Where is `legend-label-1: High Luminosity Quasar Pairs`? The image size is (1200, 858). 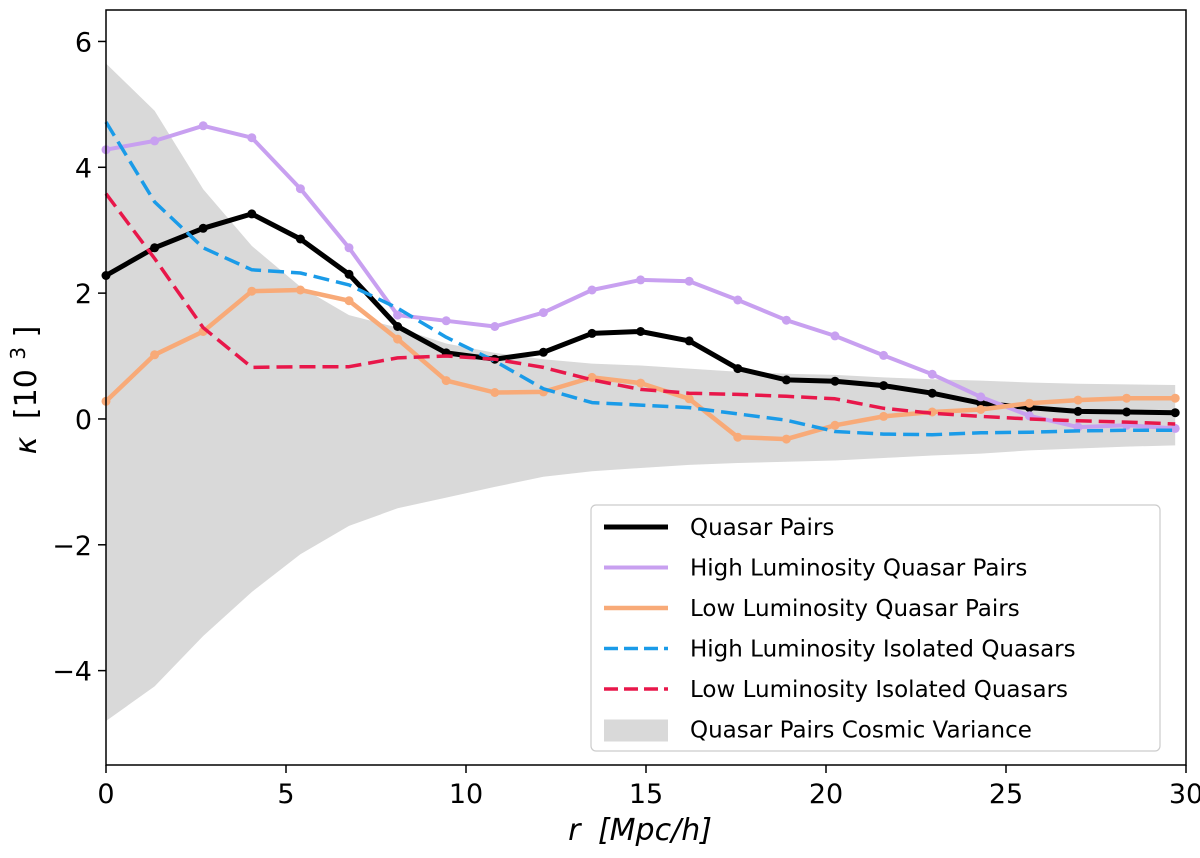 legend-label-1: High Luminosity Quasar Pairs is located at coordinates (858, 569).